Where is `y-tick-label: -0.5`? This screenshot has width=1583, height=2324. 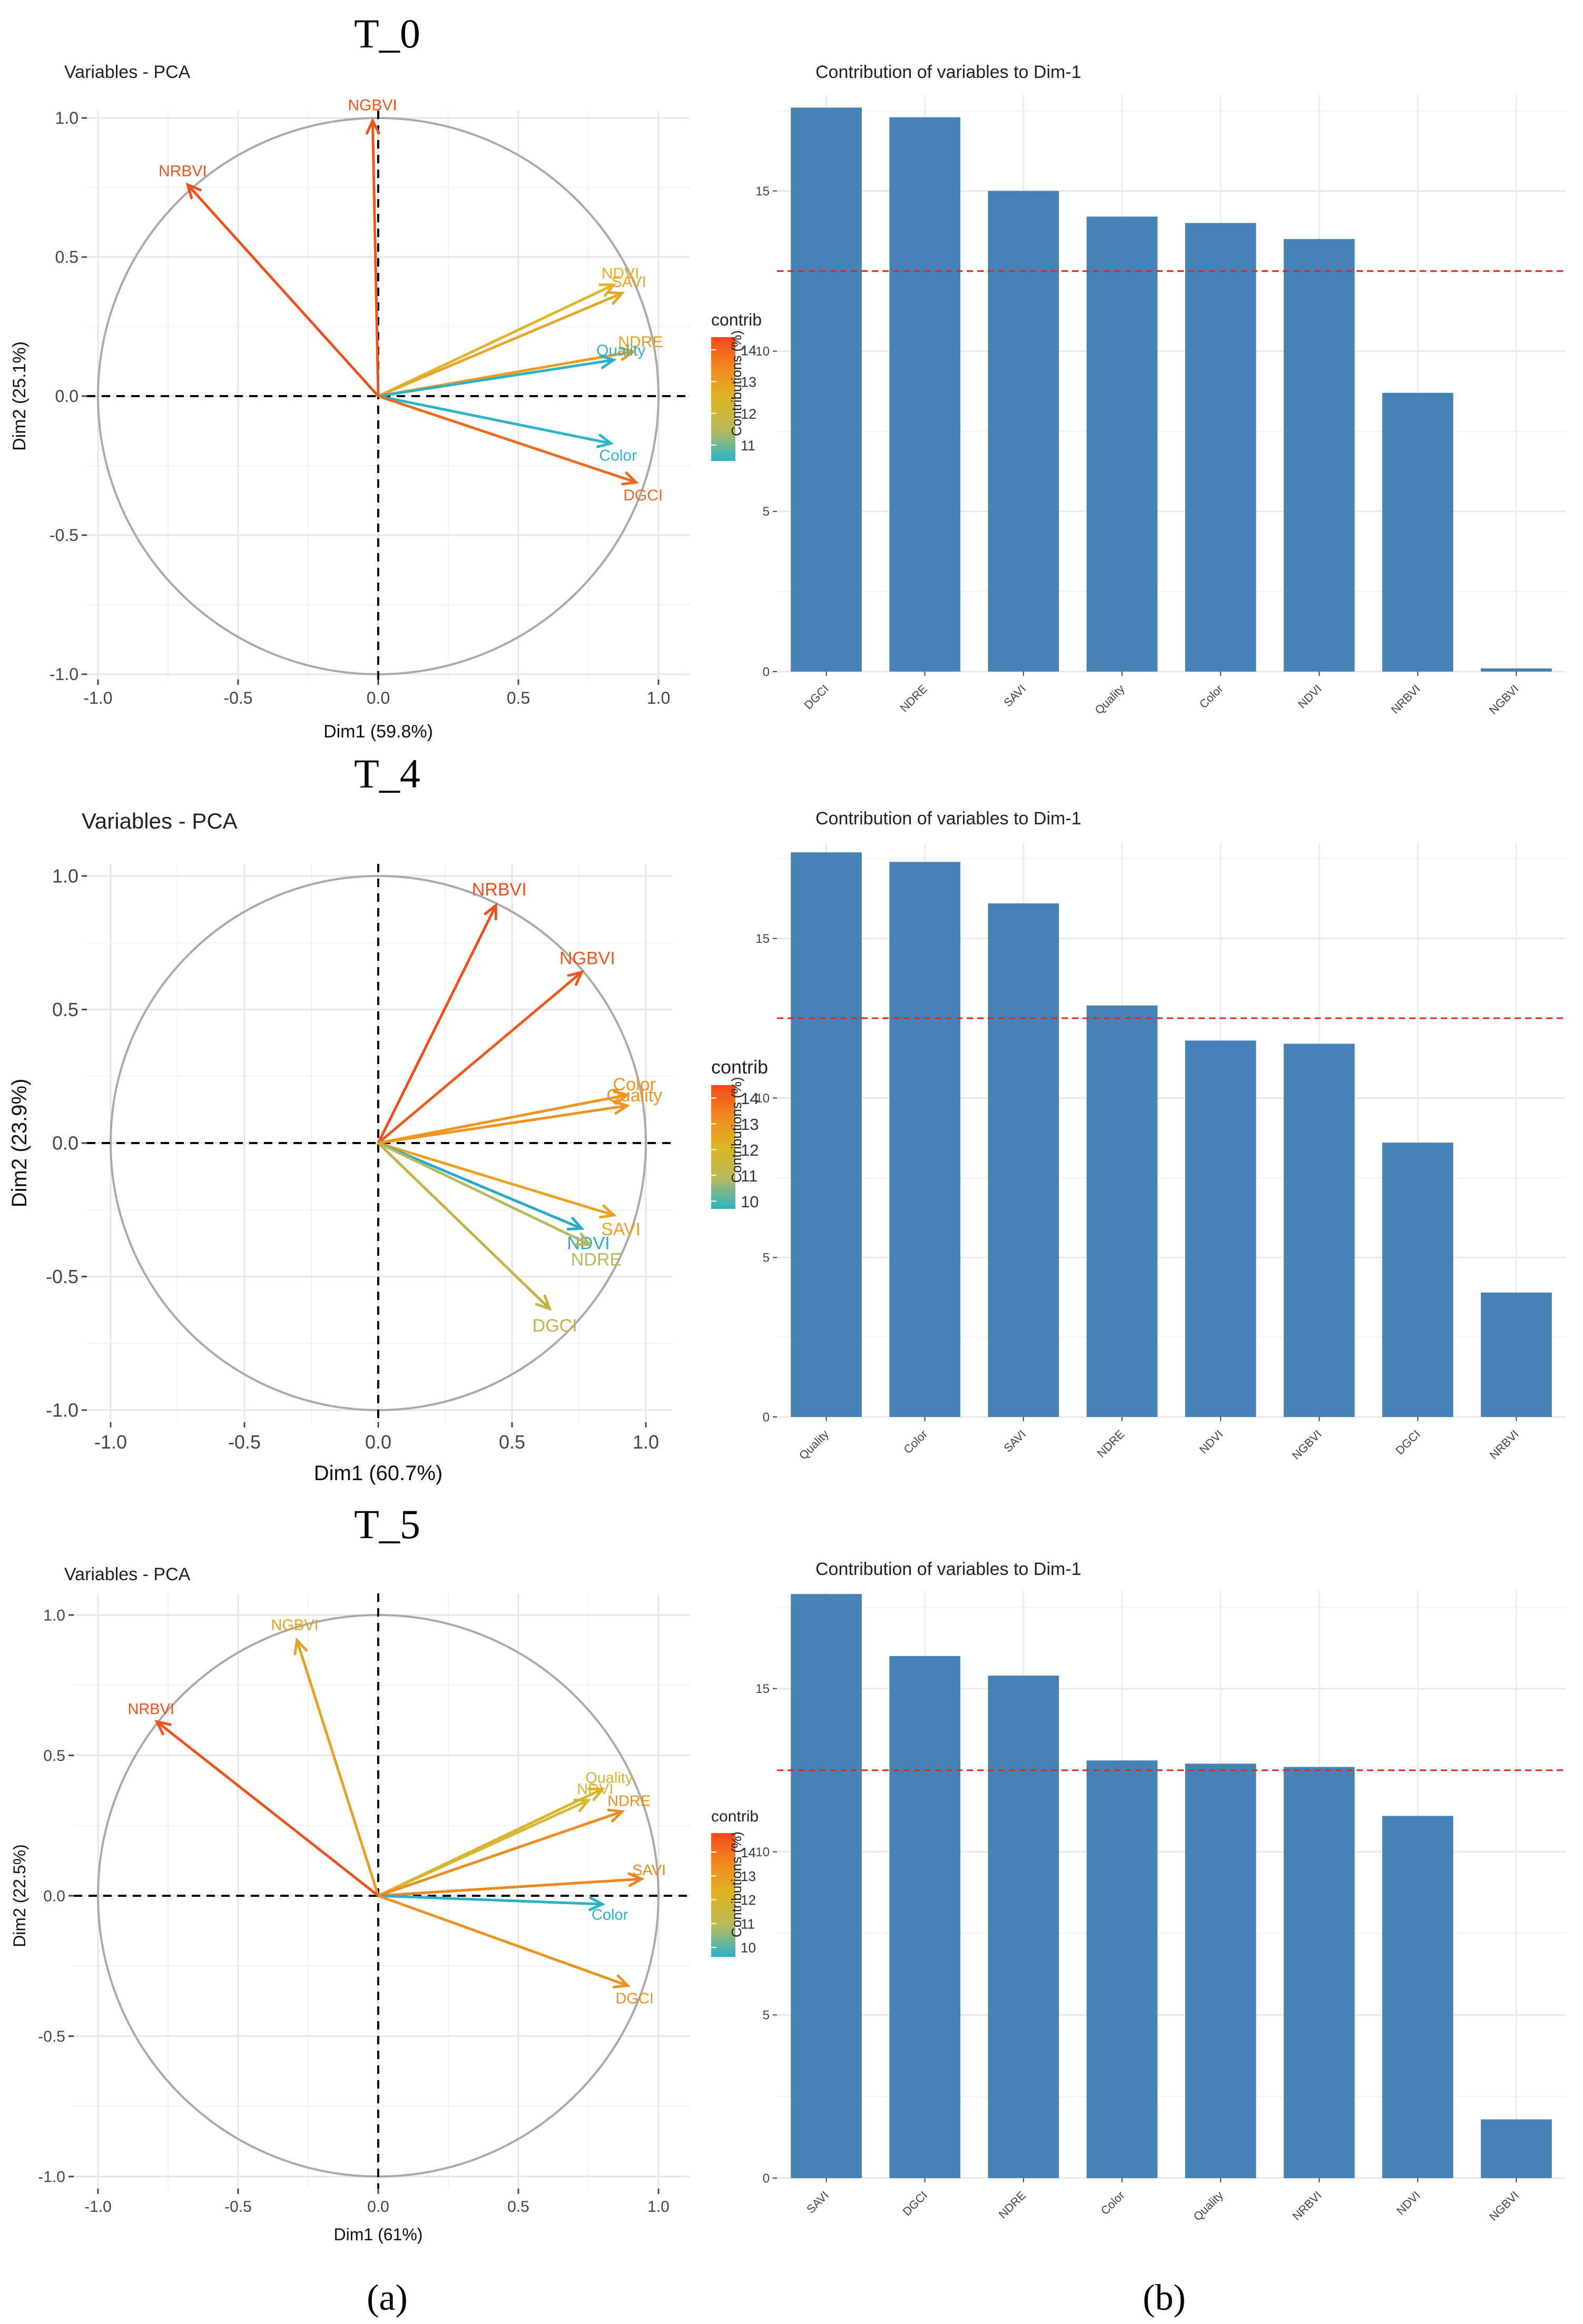 y-tick-label: -0.5 is located at coordinates (64, 536).